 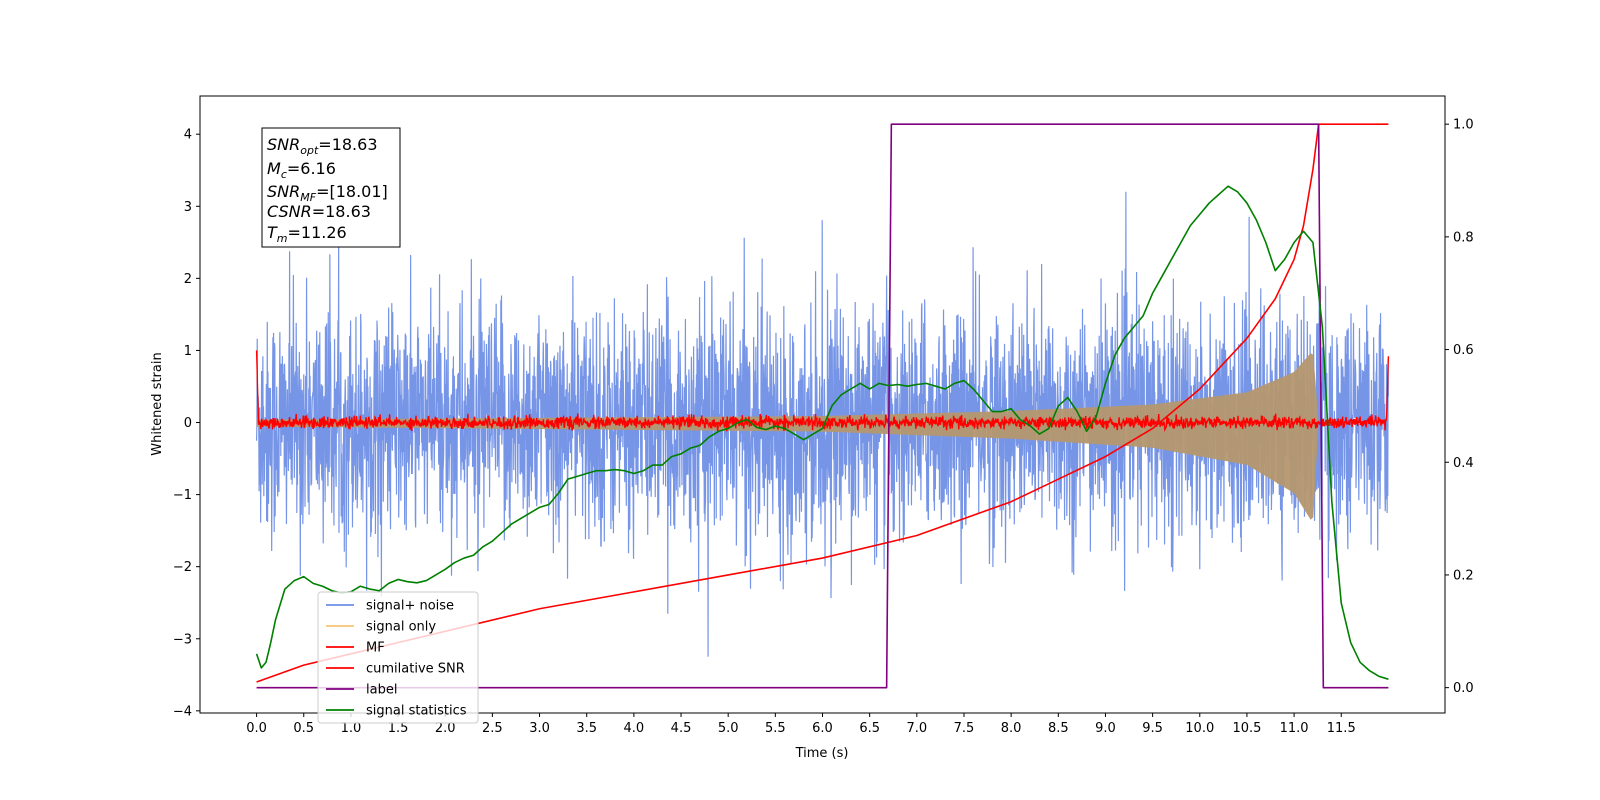 What do you see at coordinates (256, 728) in the screenshot?
I see `x-tick-label: 0.0` at bounding box center [256, 728].